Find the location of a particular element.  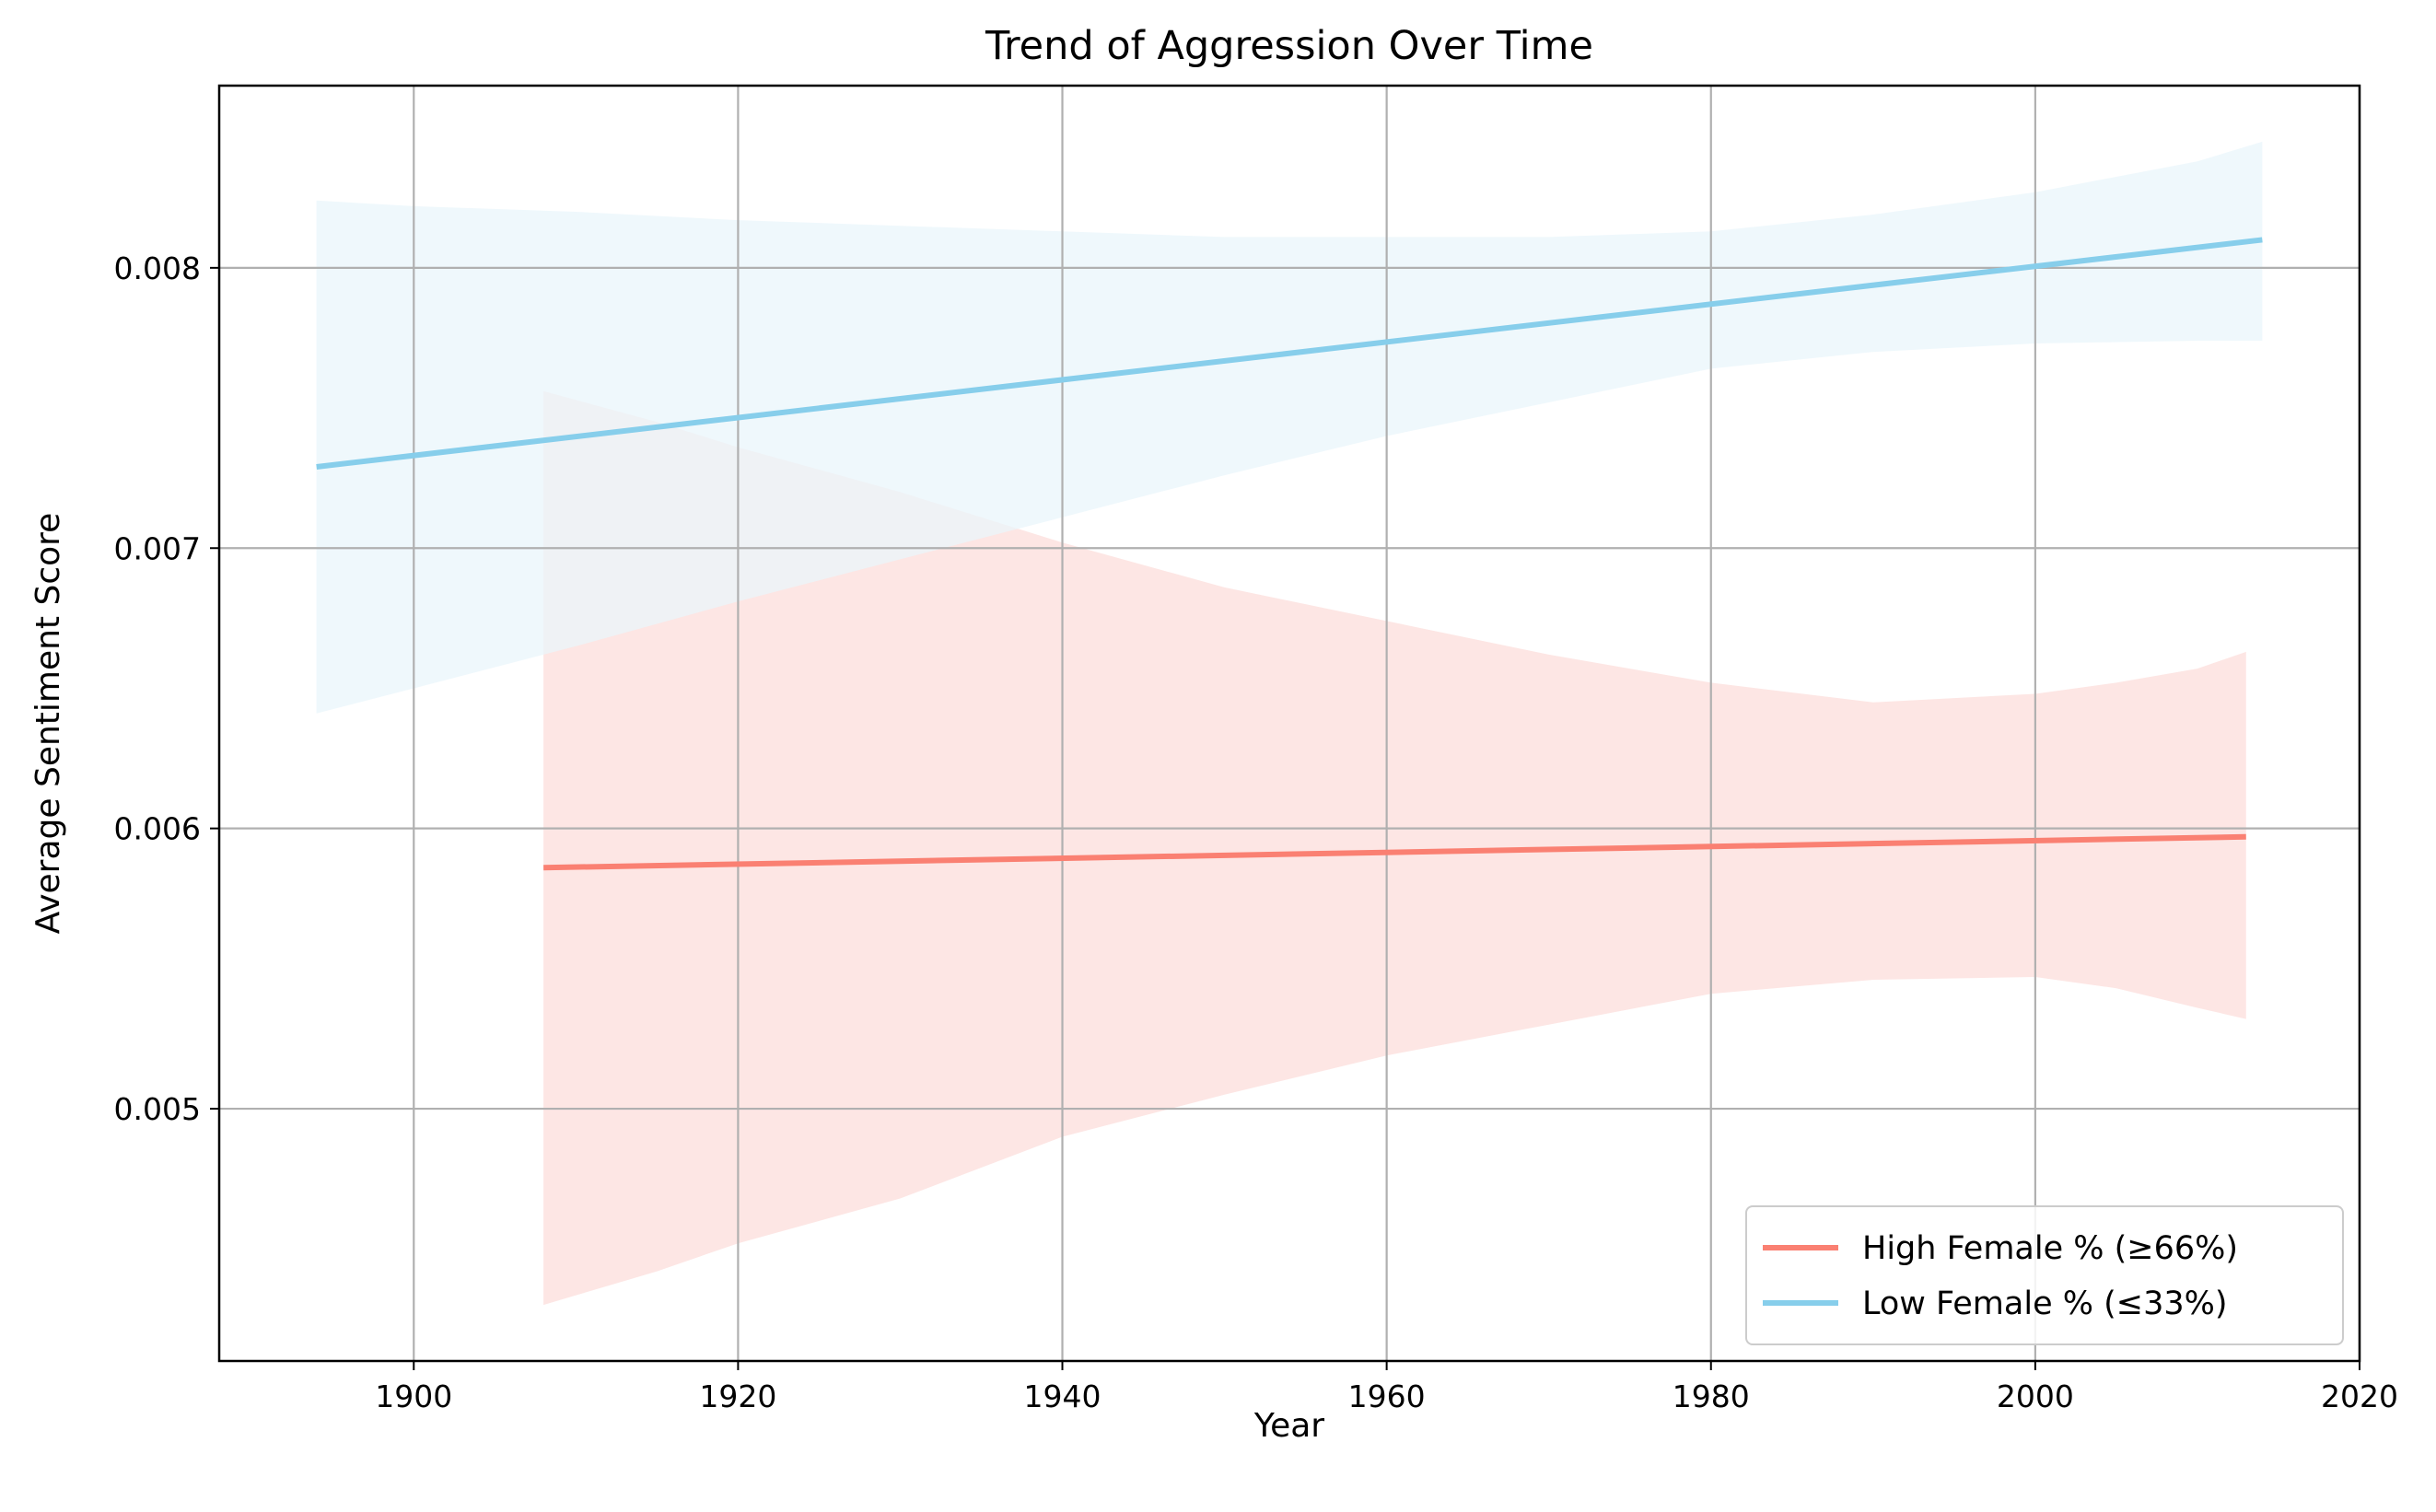

chart-title: Trend of Aggression Over Time is located at coordinates (1289, 46).